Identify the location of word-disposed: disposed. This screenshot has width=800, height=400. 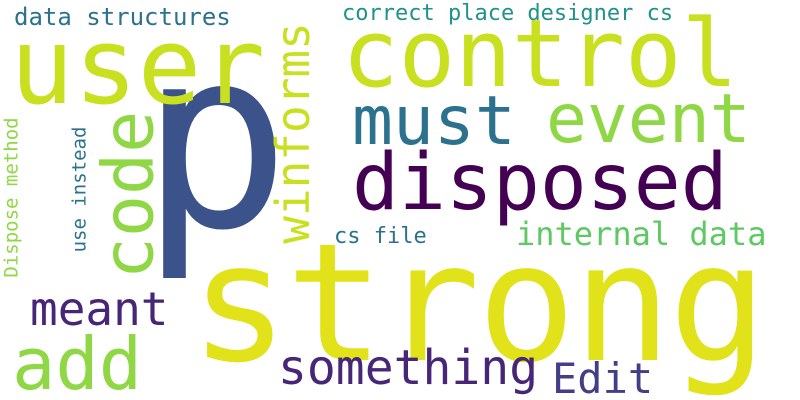
(540, 183).